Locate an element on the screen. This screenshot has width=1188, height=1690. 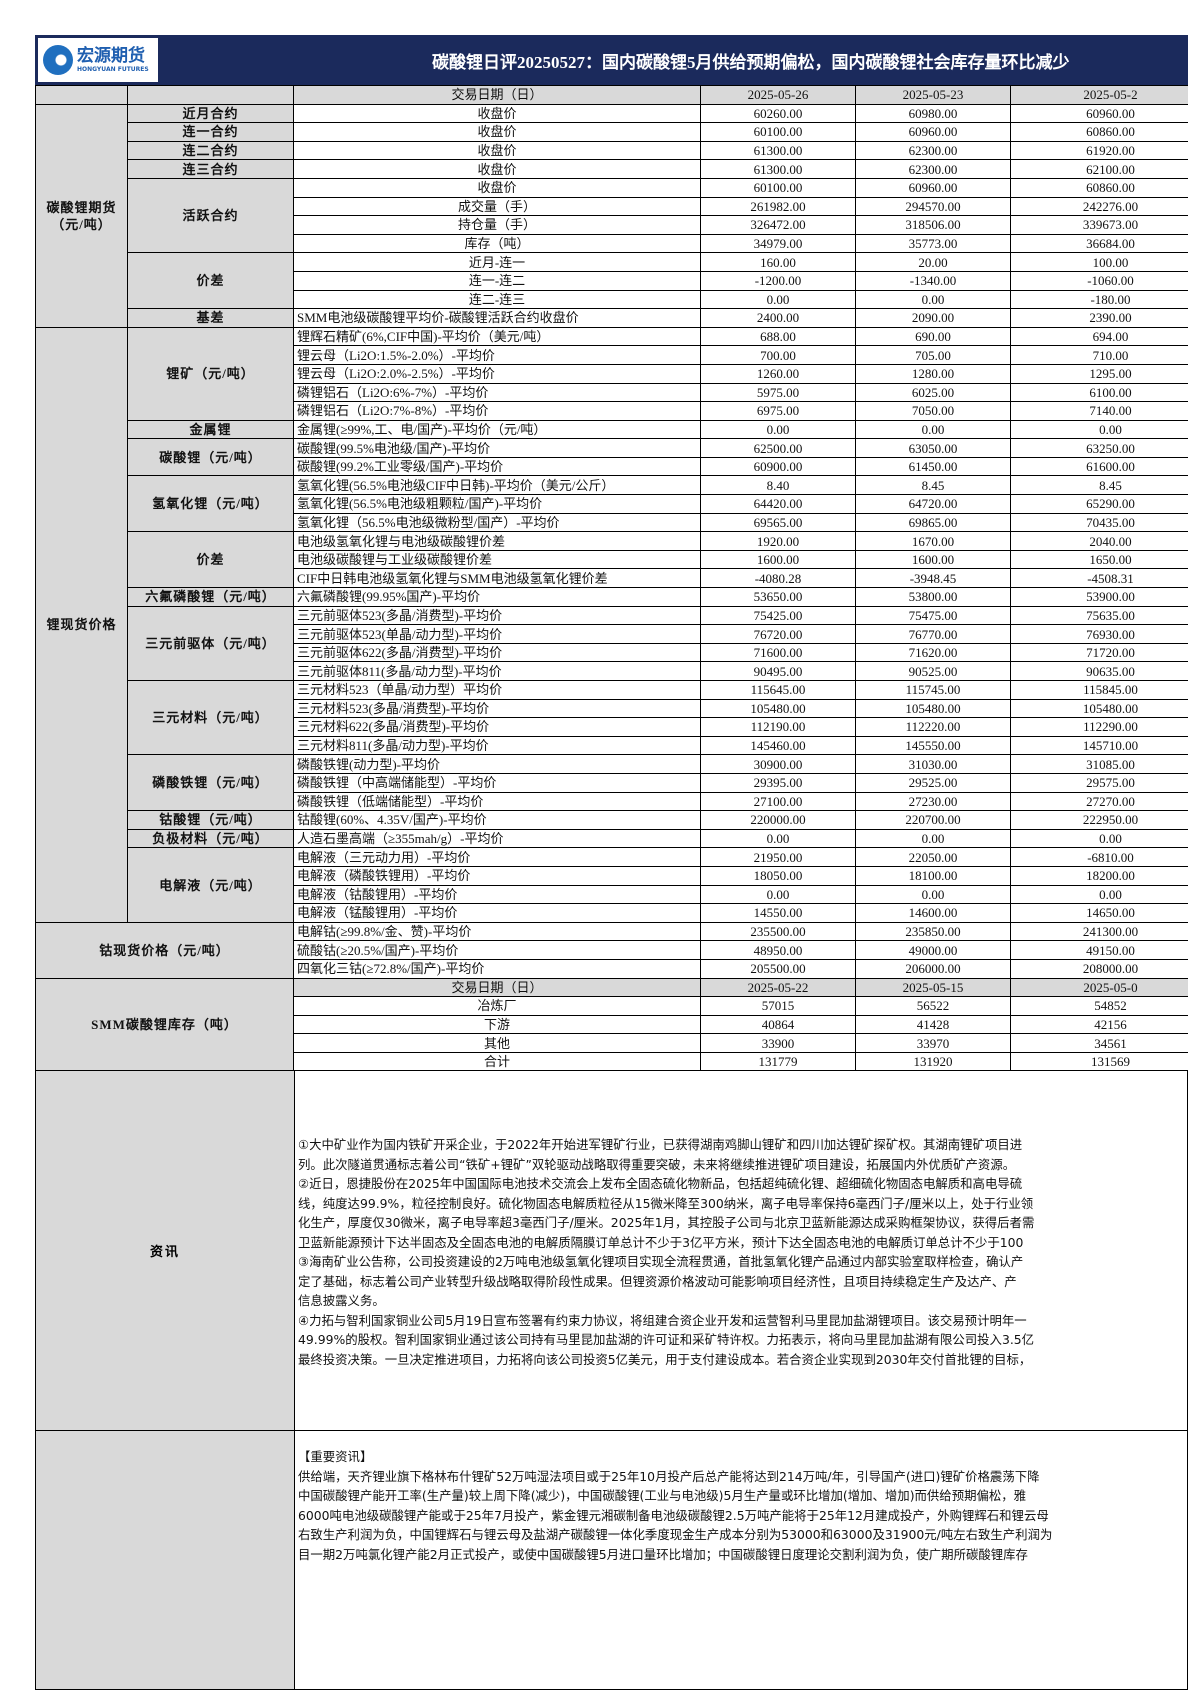
value-cell: 145460.00 is located at coordinates (778, 745).